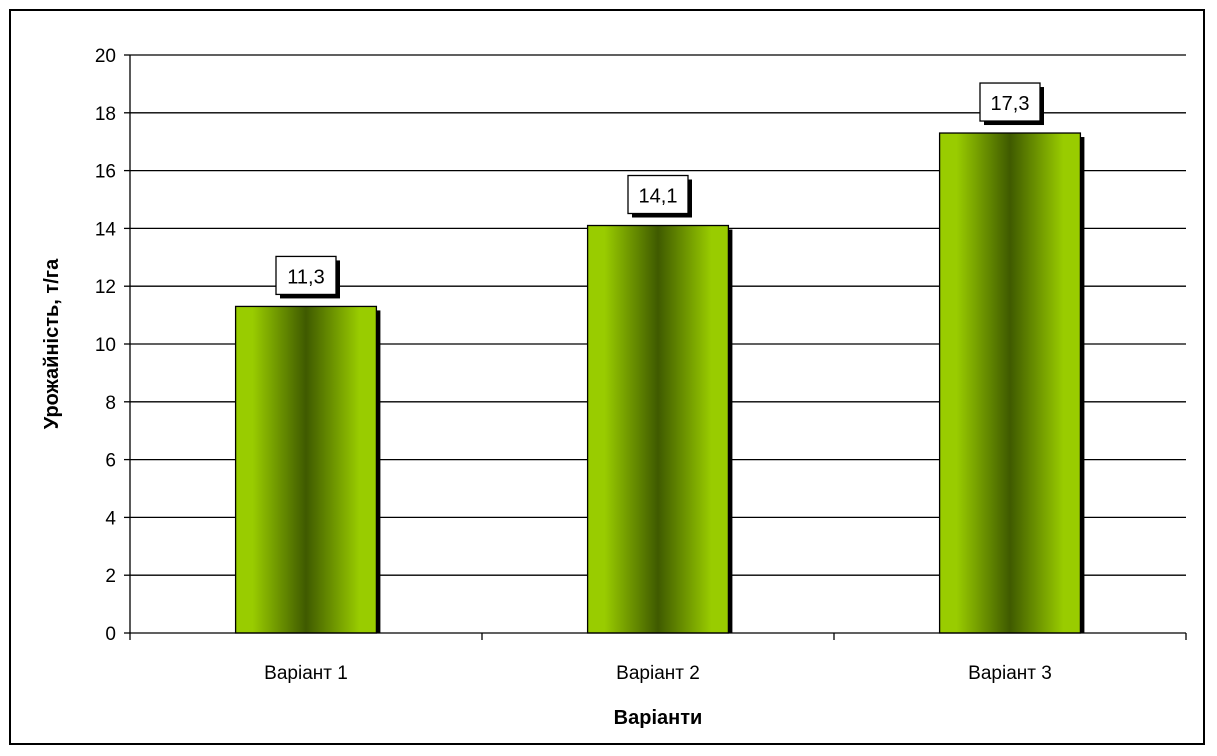 The height and width of the screenshot is (756, 1217). I want to click on data-label: 14,1, so click(658, 197).